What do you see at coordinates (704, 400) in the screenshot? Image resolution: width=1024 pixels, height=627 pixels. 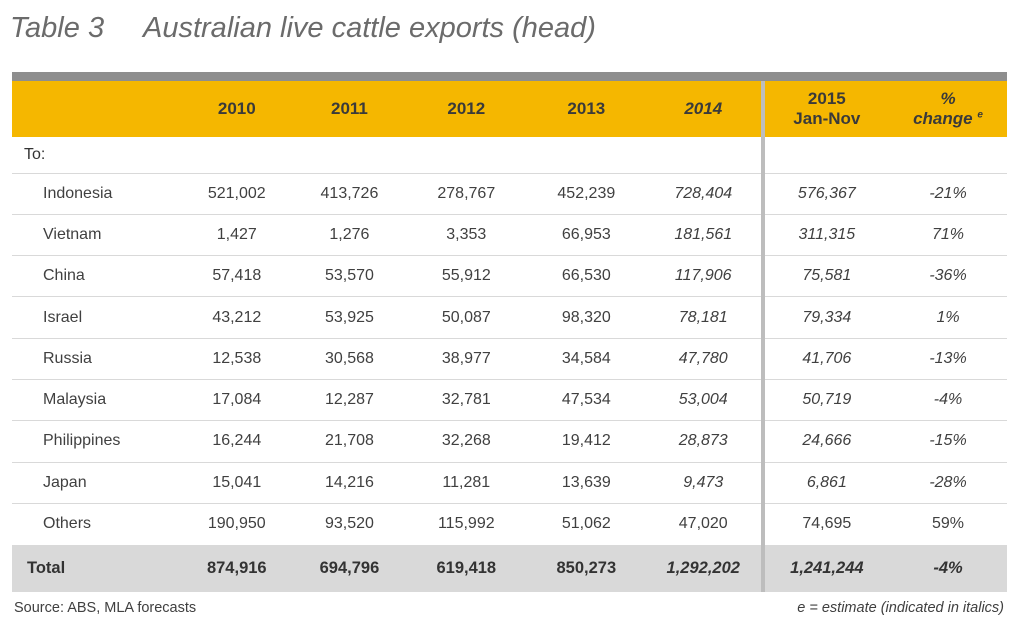 I see `value-cell: 53,004` at bounding box center [704, 400].